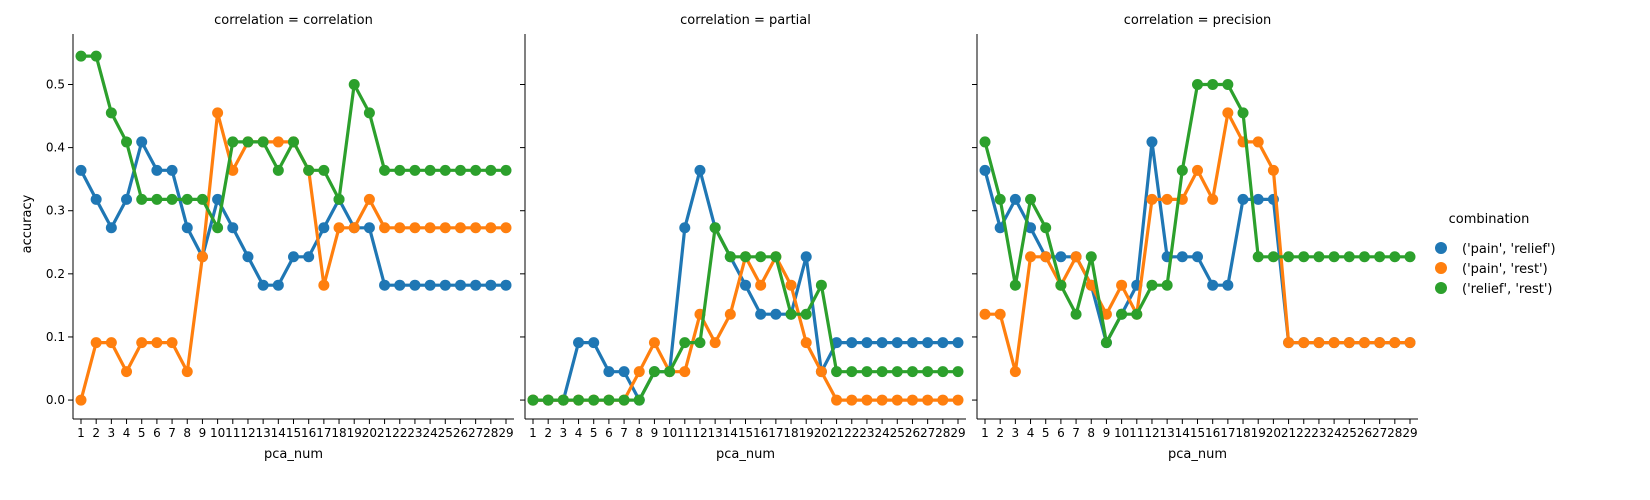 Image resolution: width=1650 pixels, height=500 pixels. I want to click on x-tick-label: 20, so click(821, 433).